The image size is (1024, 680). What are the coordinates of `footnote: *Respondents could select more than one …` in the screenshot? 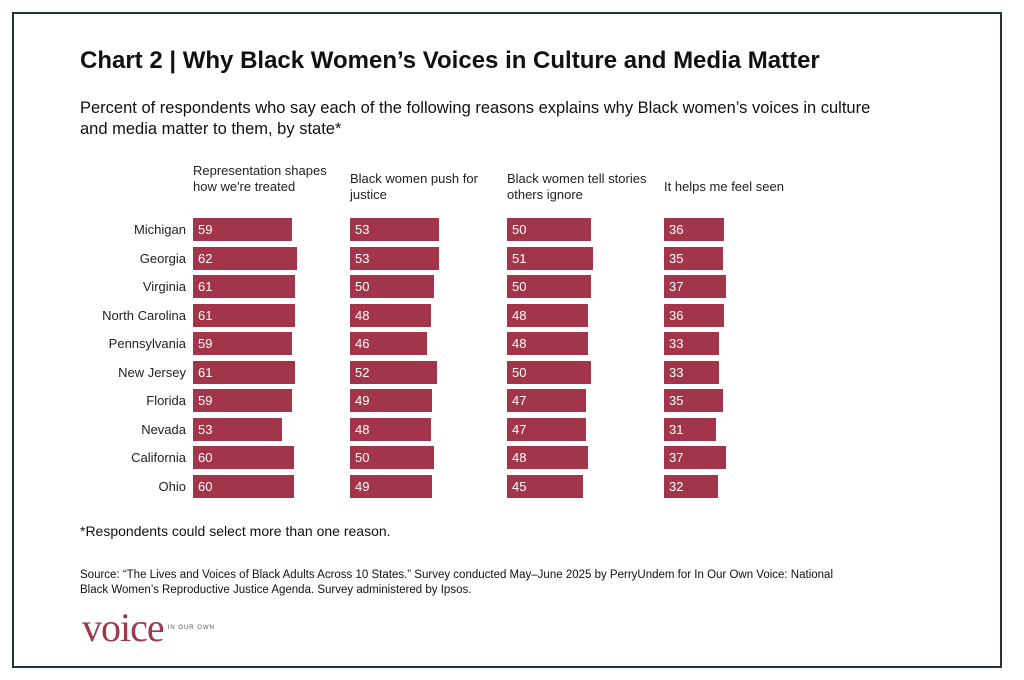 It's located at (235, 531).